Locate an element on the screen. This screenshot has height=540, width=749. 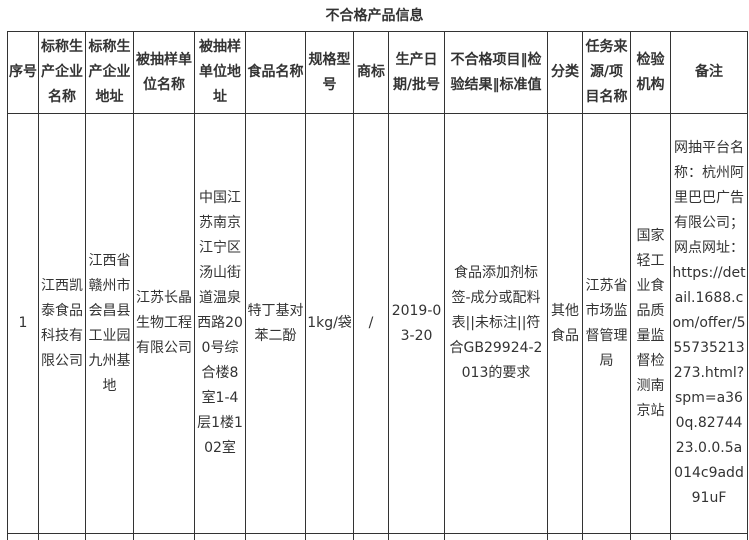
col-header-category: 分类 is located at coordinates (565, 72).